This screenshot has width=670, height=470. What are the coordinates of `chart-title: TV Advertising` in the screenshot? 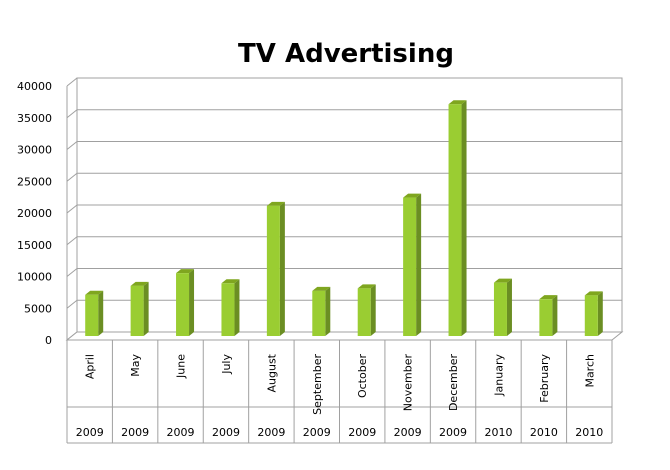 It's located at (346, 54).